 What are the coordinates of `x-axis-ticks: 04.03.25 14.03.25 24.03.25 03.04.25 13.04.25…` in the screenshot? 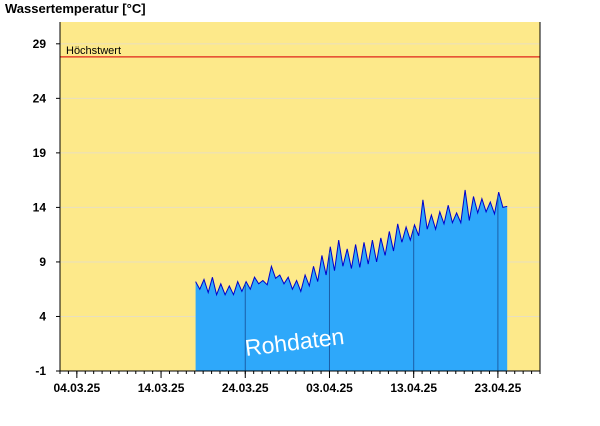 It's located at (297, 383).